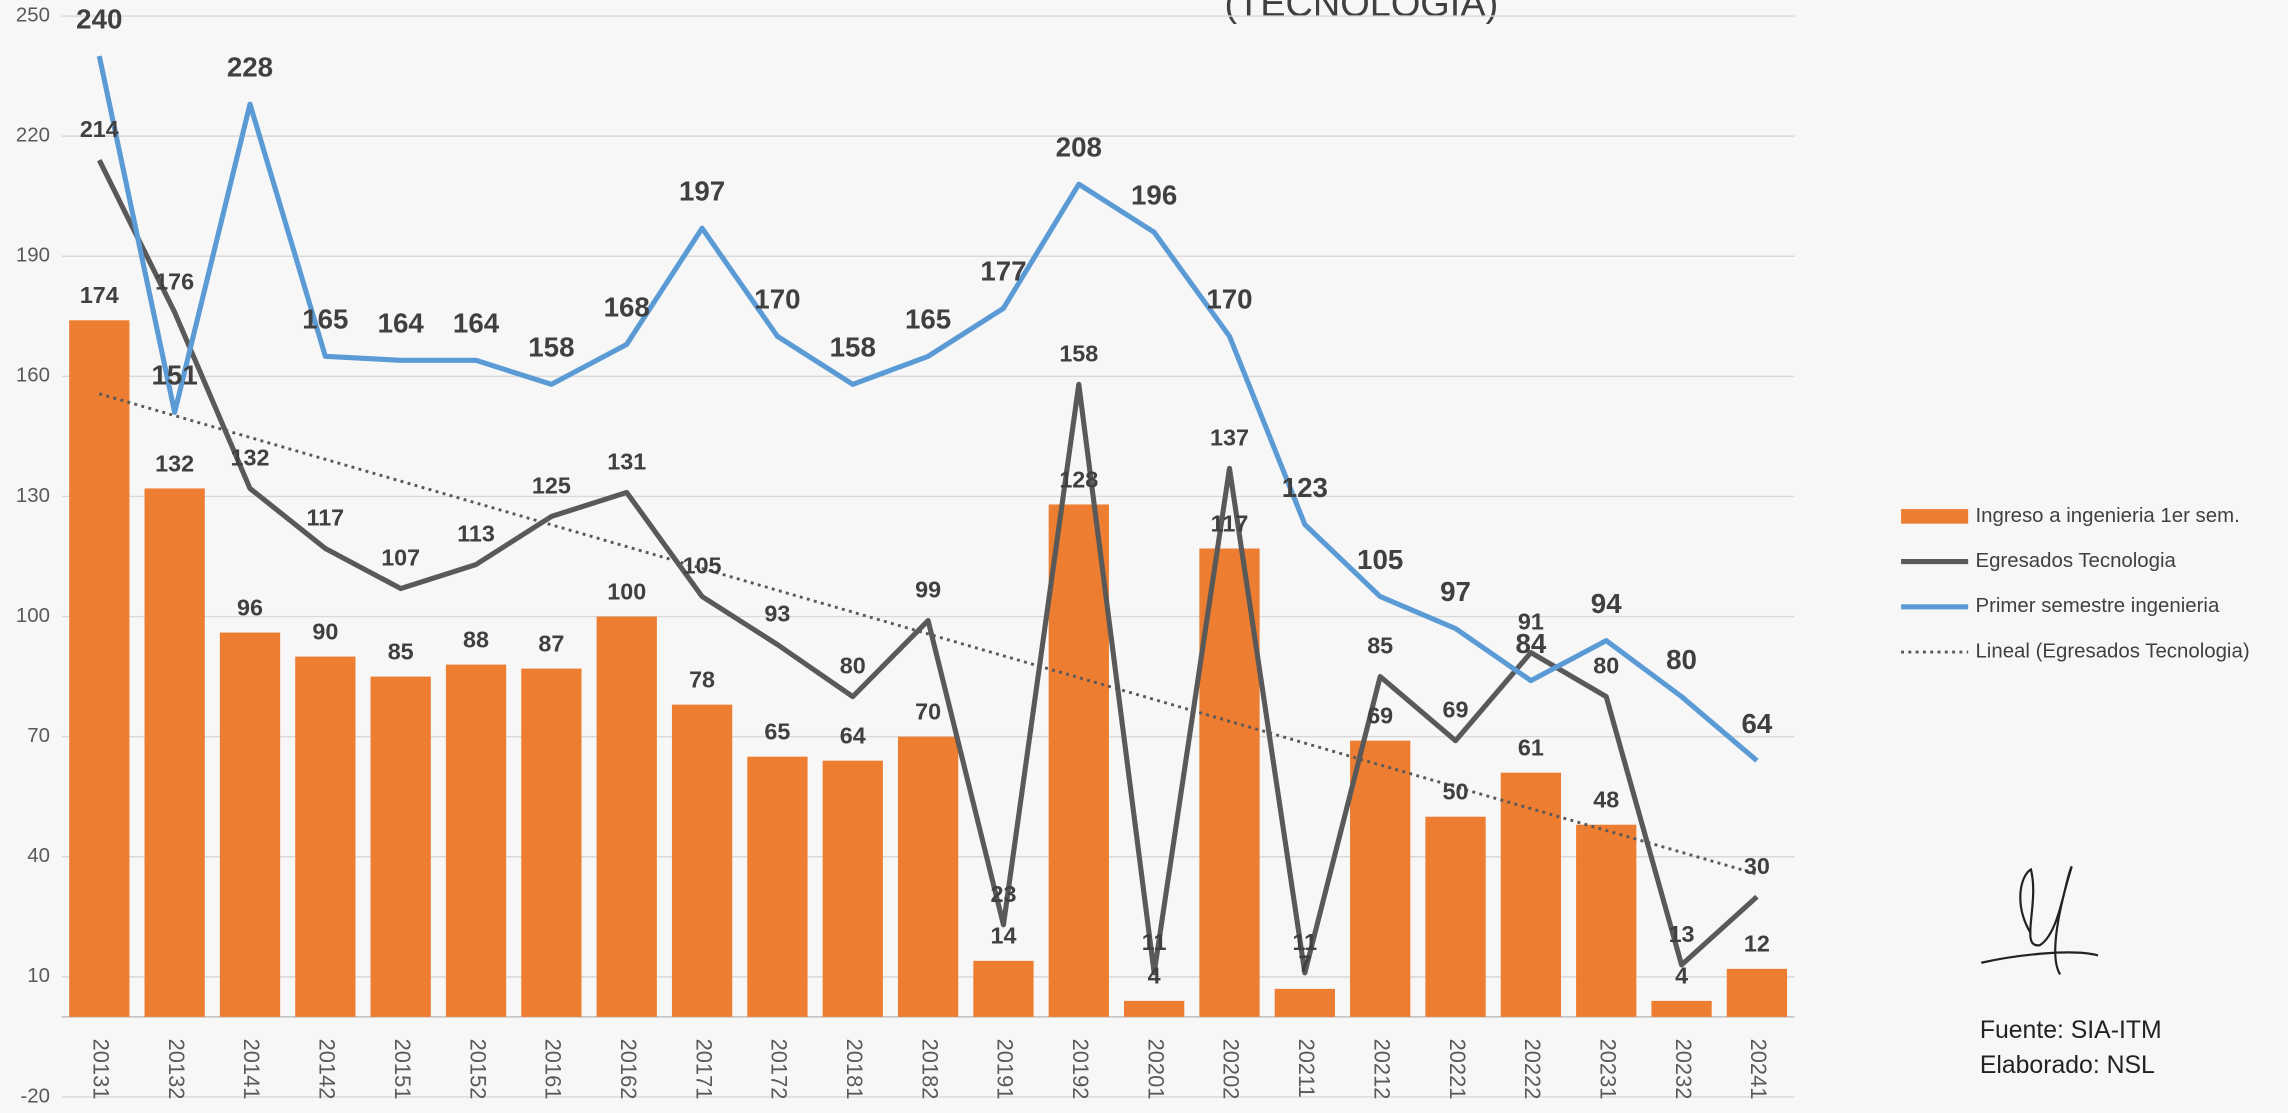 The width and height of the screenshot is (2288, 1113). What do you see at coordinates (1305, 487) in the screenshot?
I see `data-label: 123` at bounding box center [1305, 487].